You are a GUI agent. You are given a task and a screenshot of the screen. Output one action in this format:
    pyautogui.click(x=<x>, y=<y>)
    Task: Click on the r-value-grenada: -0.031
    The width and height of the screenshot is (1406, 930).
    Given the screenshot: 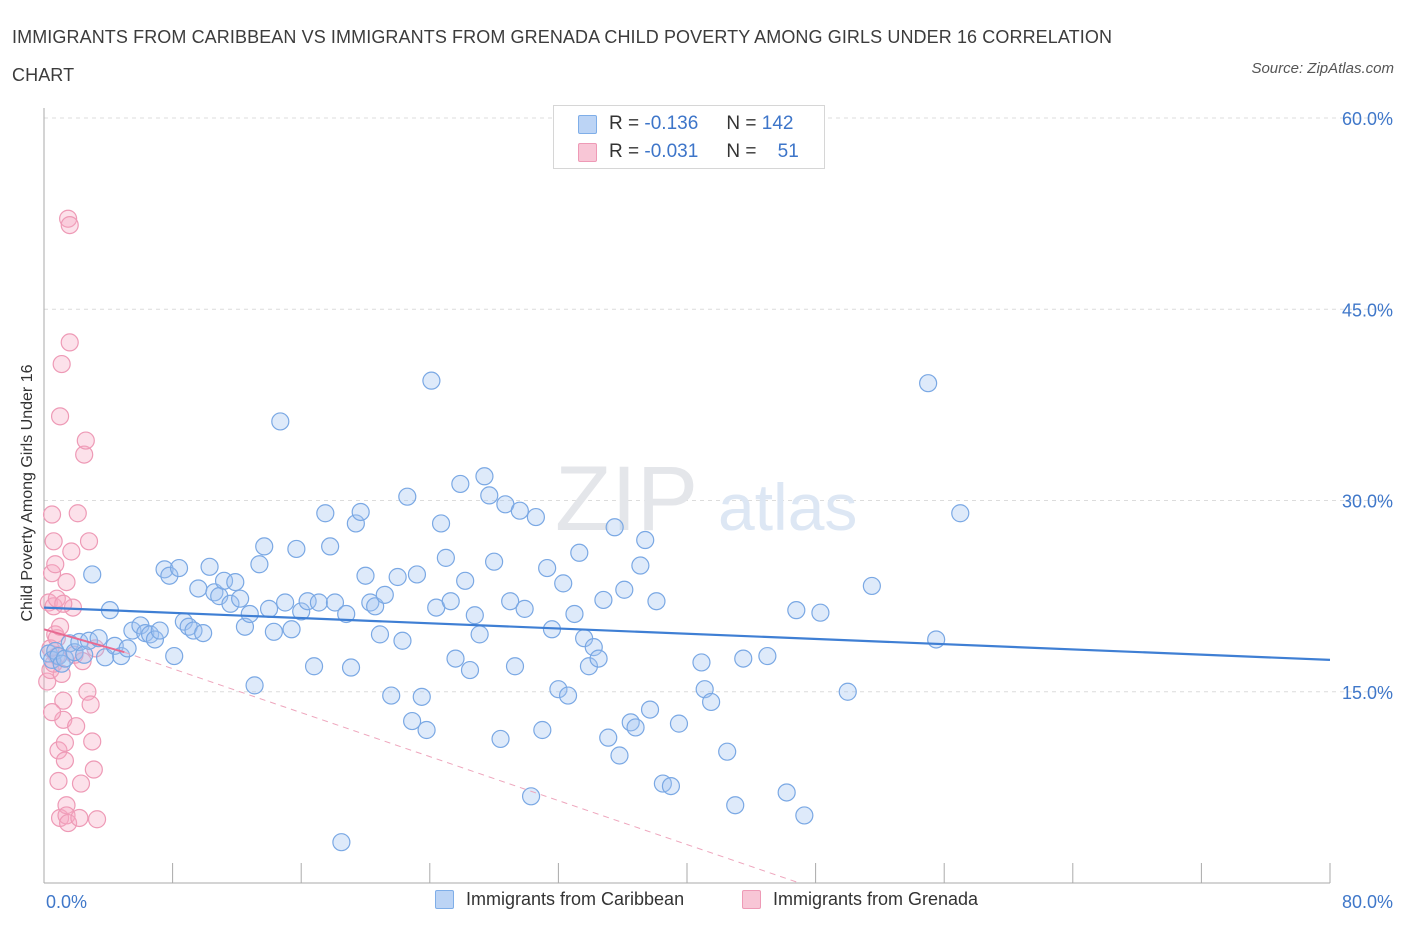 What is the action you would take?
    pyautogui.click(x=671, y=151)
    